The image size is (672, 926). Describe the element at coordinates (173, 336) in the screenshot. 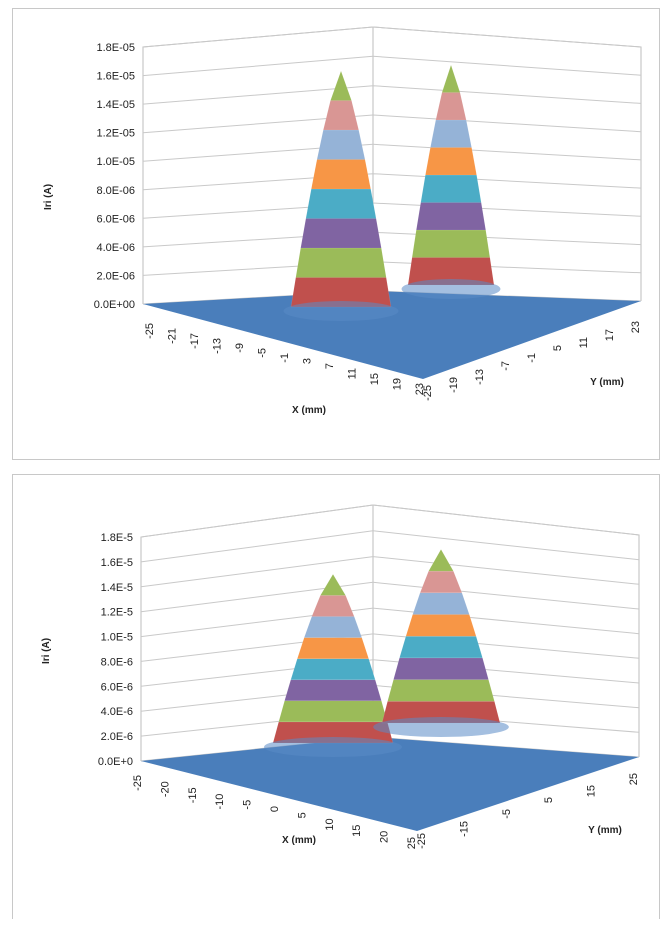

I see `x-tick-label: -21` at that location.